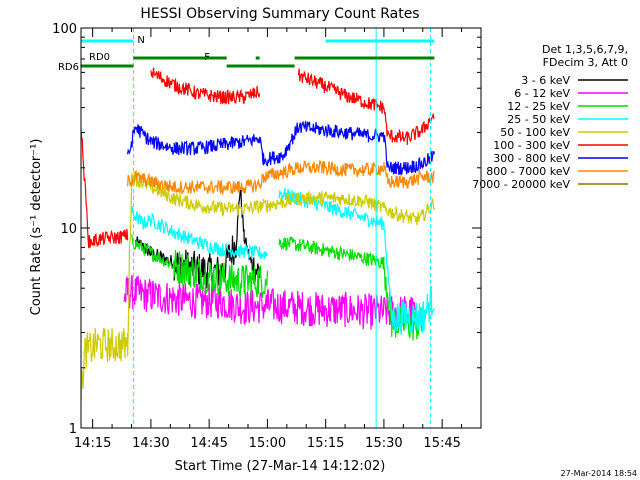 Image resolution: width=640 pixels, height=480 pixels. Describe the element at coordinates (73, 429) in the screenshot. I see `y-tick-label-0: 1` at that location.